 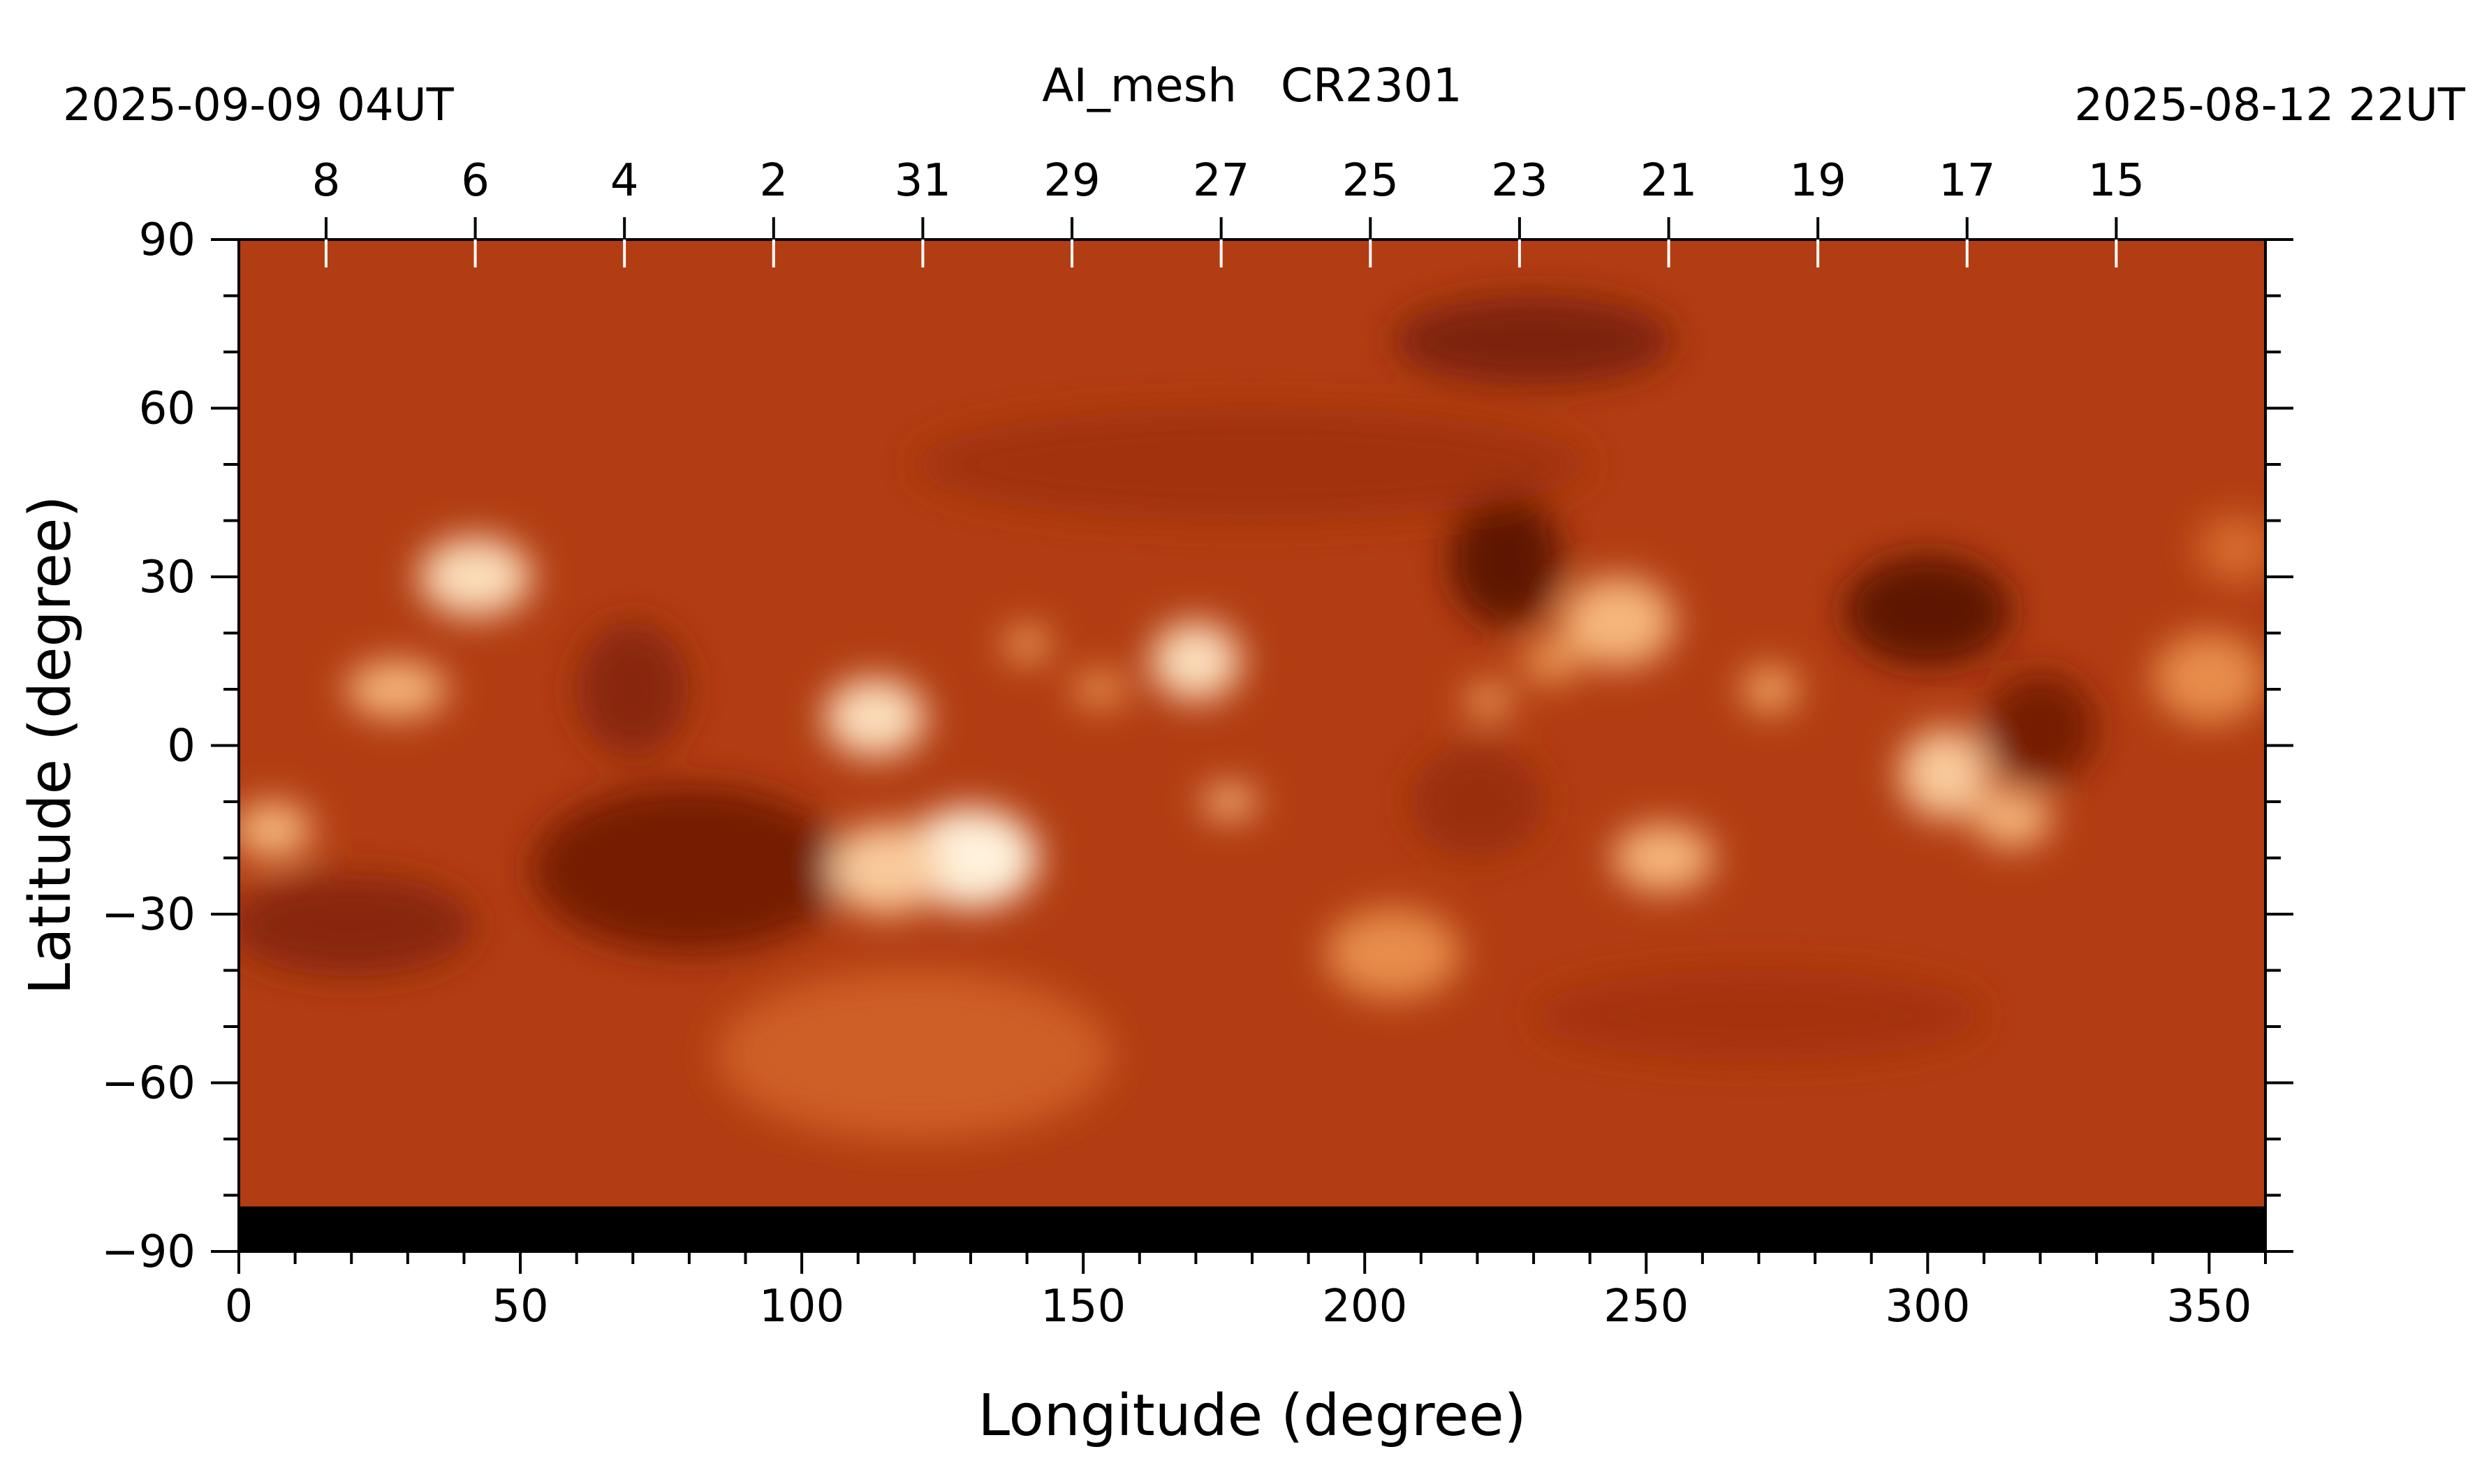 What do you see at coordinates (149, 1252) in the screenshot?
I see `y-tick-label: −90` at bounding box center [149, 1252].